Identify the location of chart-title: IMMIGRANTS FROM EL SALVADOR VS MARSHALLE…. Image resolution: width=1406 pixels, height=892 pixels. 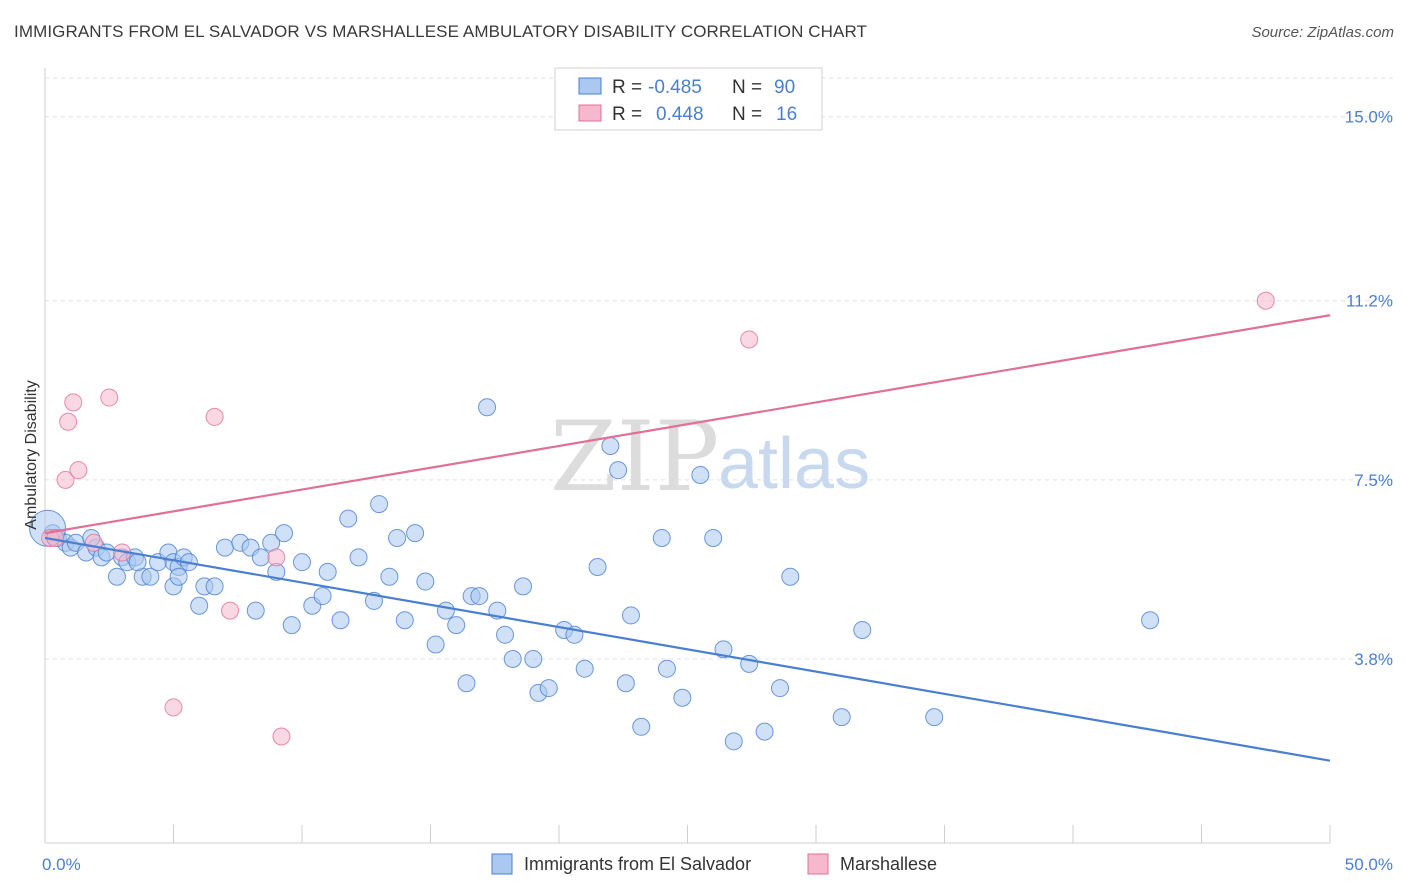
(441, 31).